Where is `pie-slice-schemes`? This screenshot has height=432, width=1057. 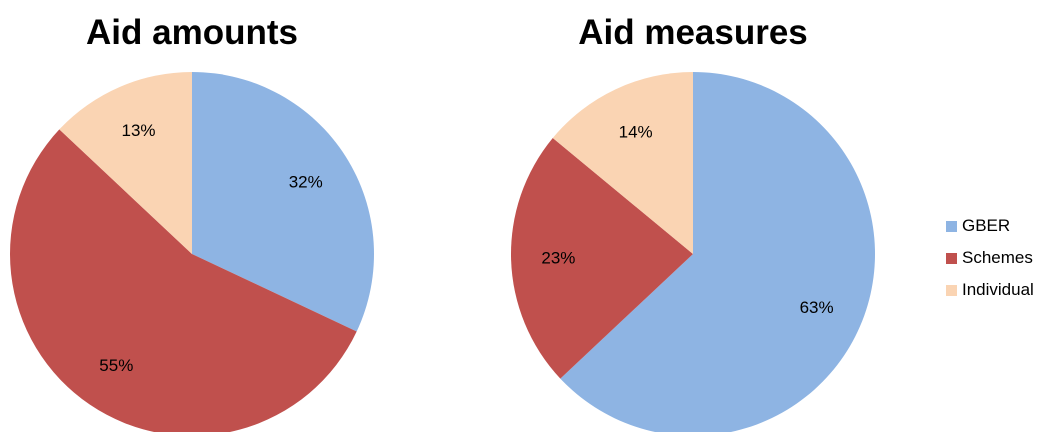
pie-slice-schemes is located at coordinates (602, 258).